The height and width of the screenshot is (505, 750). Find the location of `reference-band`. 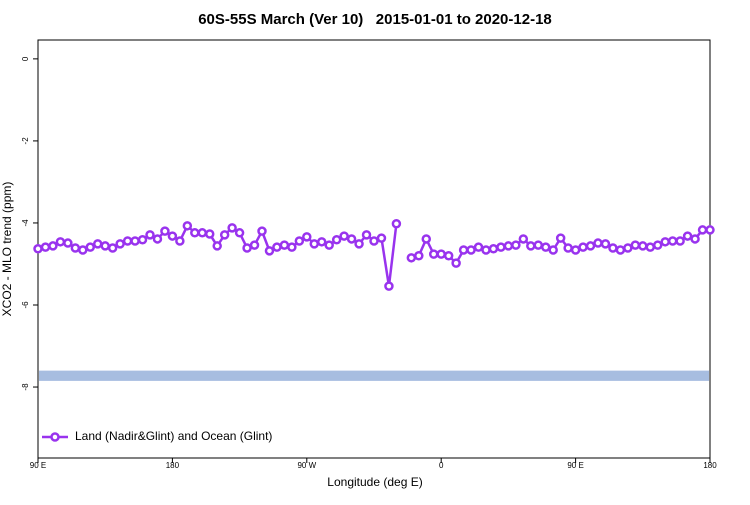

reference-band is located at coordinates (374, 375).